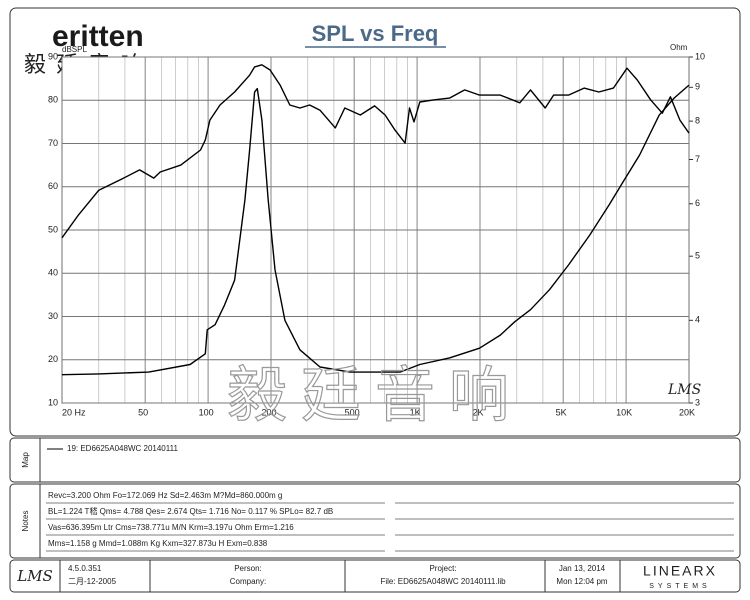 The image size is (750, 600). Describe the element at coordinates (697, 203) in the screenshot. I see `y2-tick-label: 6` at that location.